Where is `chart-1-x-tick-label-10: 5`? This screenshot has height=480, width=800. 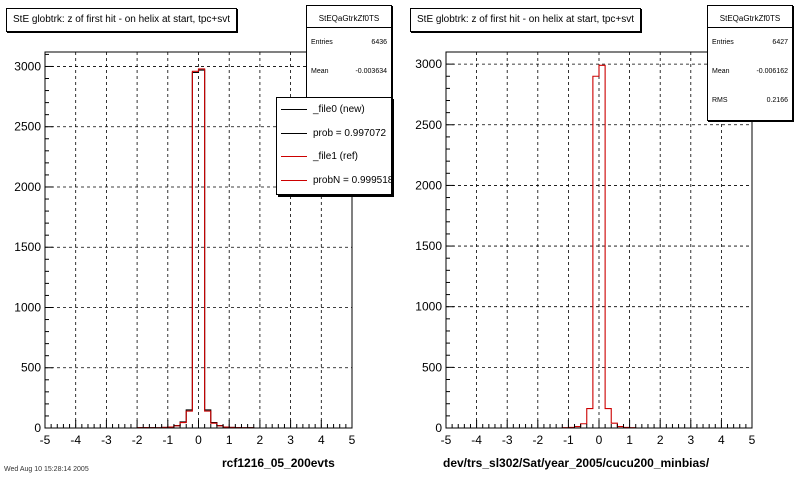
chart-1-x-tick-label-10: 5 is located at coordinates (352, 440).